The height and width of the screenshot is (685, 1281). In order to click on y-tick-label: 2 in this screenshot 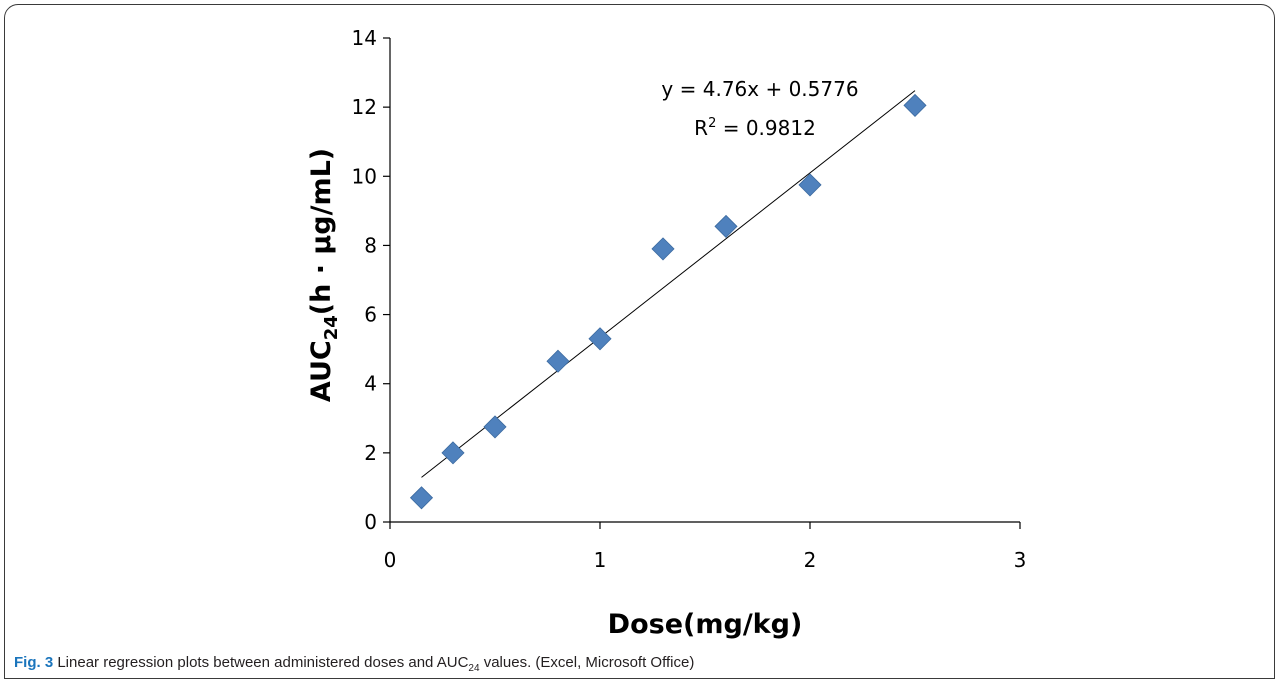, I will do `click(370, 453)`.